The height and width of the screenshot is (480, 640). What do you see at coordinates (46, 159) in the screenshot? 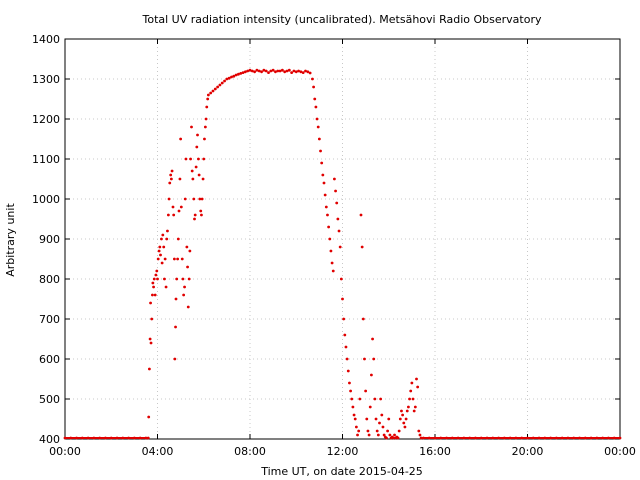
I see `y-tick-label: 1100` at bounding box center [46, 159].